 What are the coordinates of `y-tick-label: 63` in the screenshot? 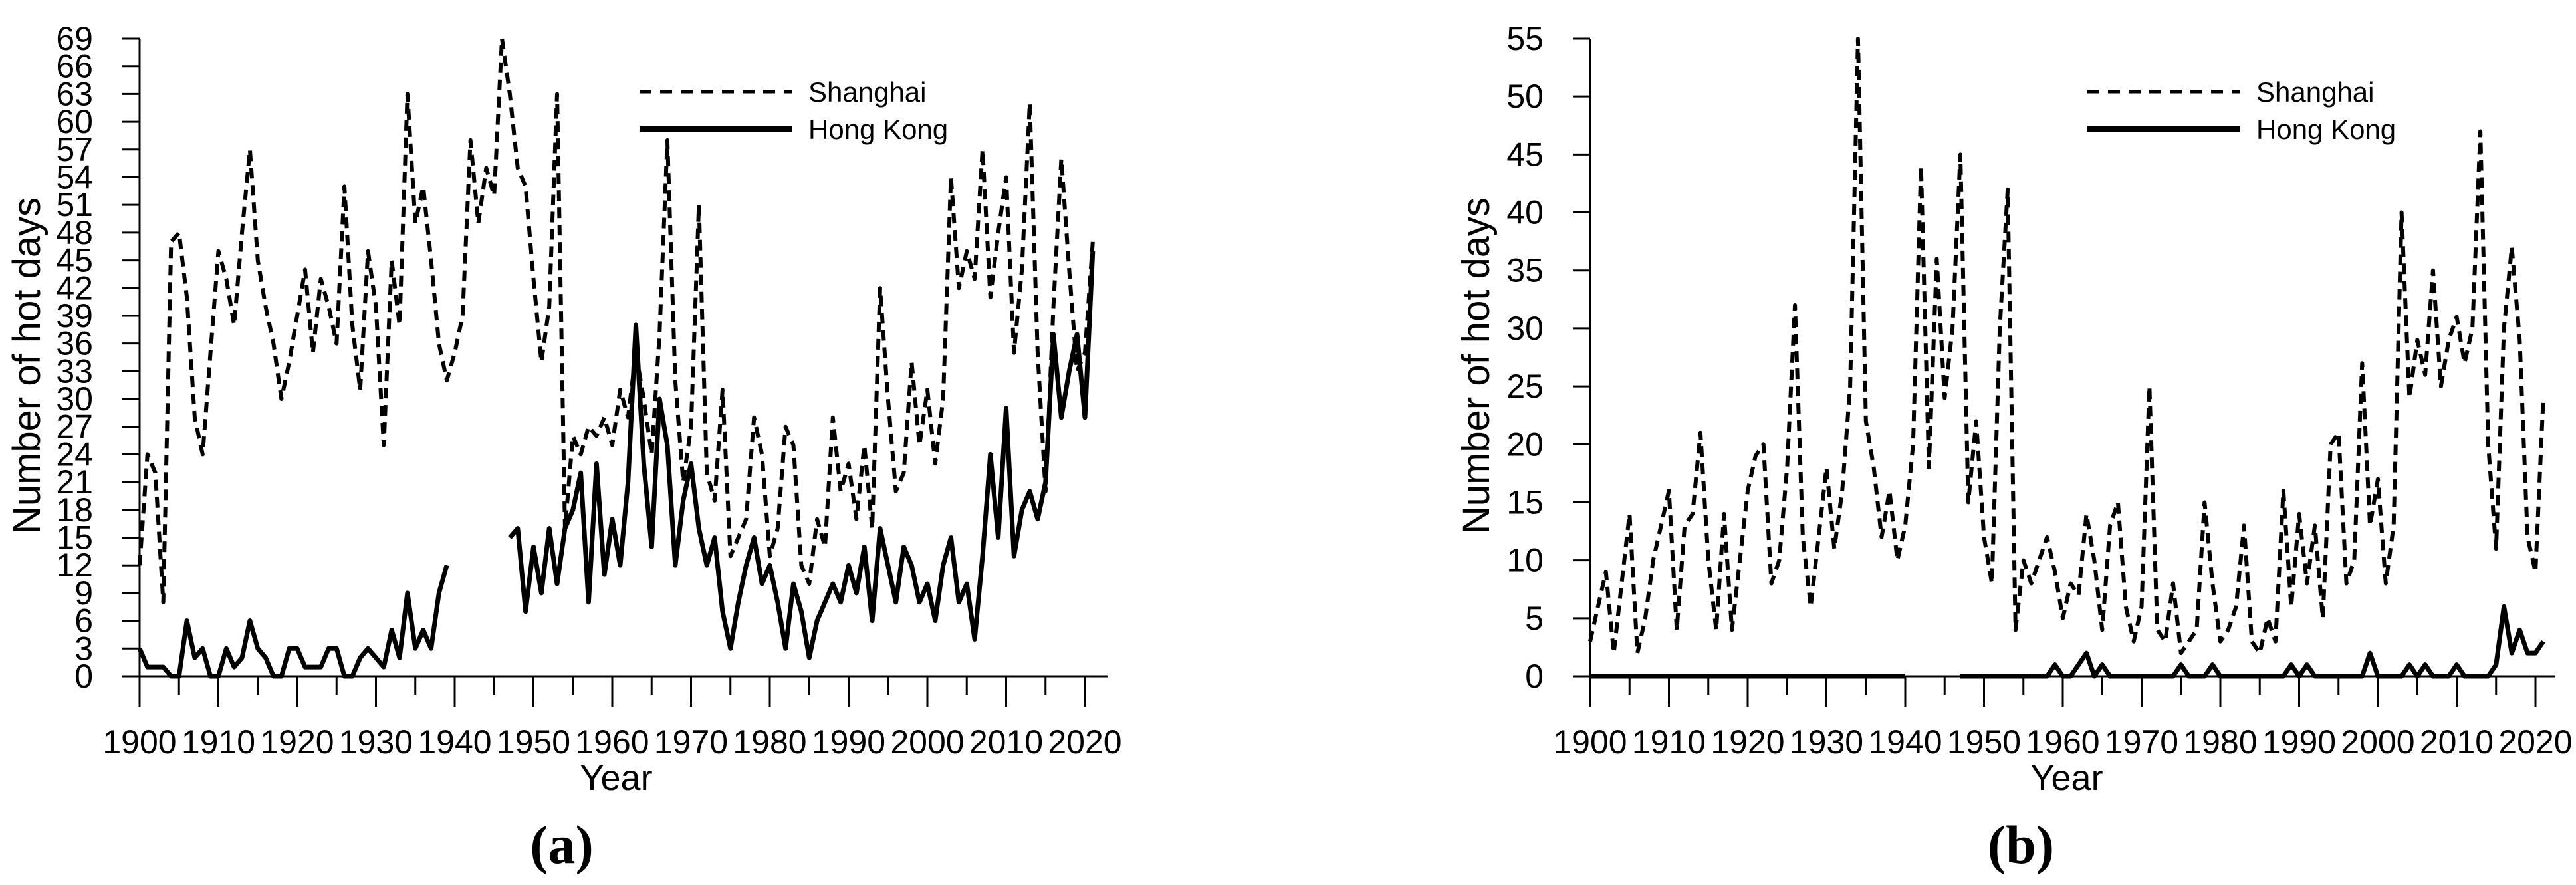 It's located at (74, 93).